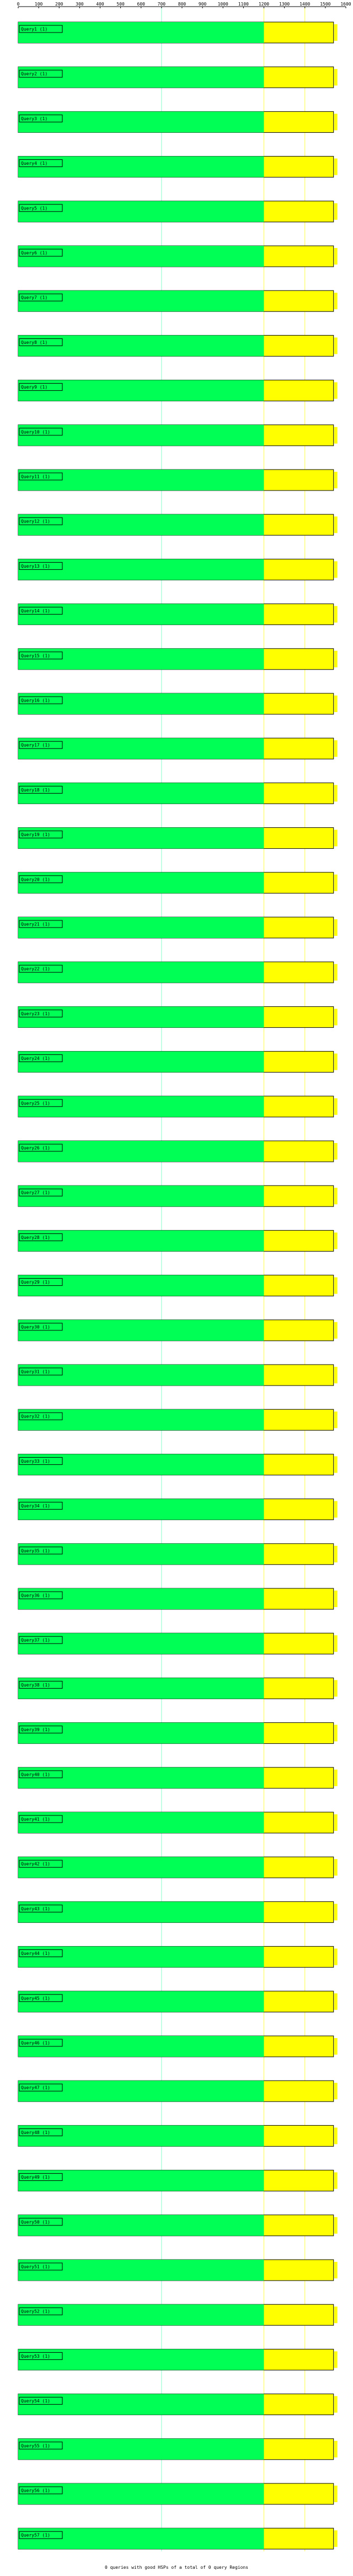  What do you see at coordinates (178, 1017) in the screenshot?
I see `query-row: Query23 (1)` at bounding box center [178, 1017].